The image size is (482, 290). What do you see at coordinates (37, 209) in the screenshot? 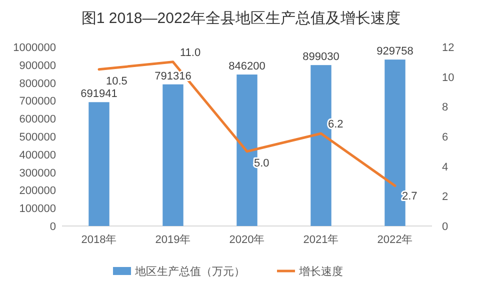
I see `y-tick-label: 100000` at bounding box center [37, 209].